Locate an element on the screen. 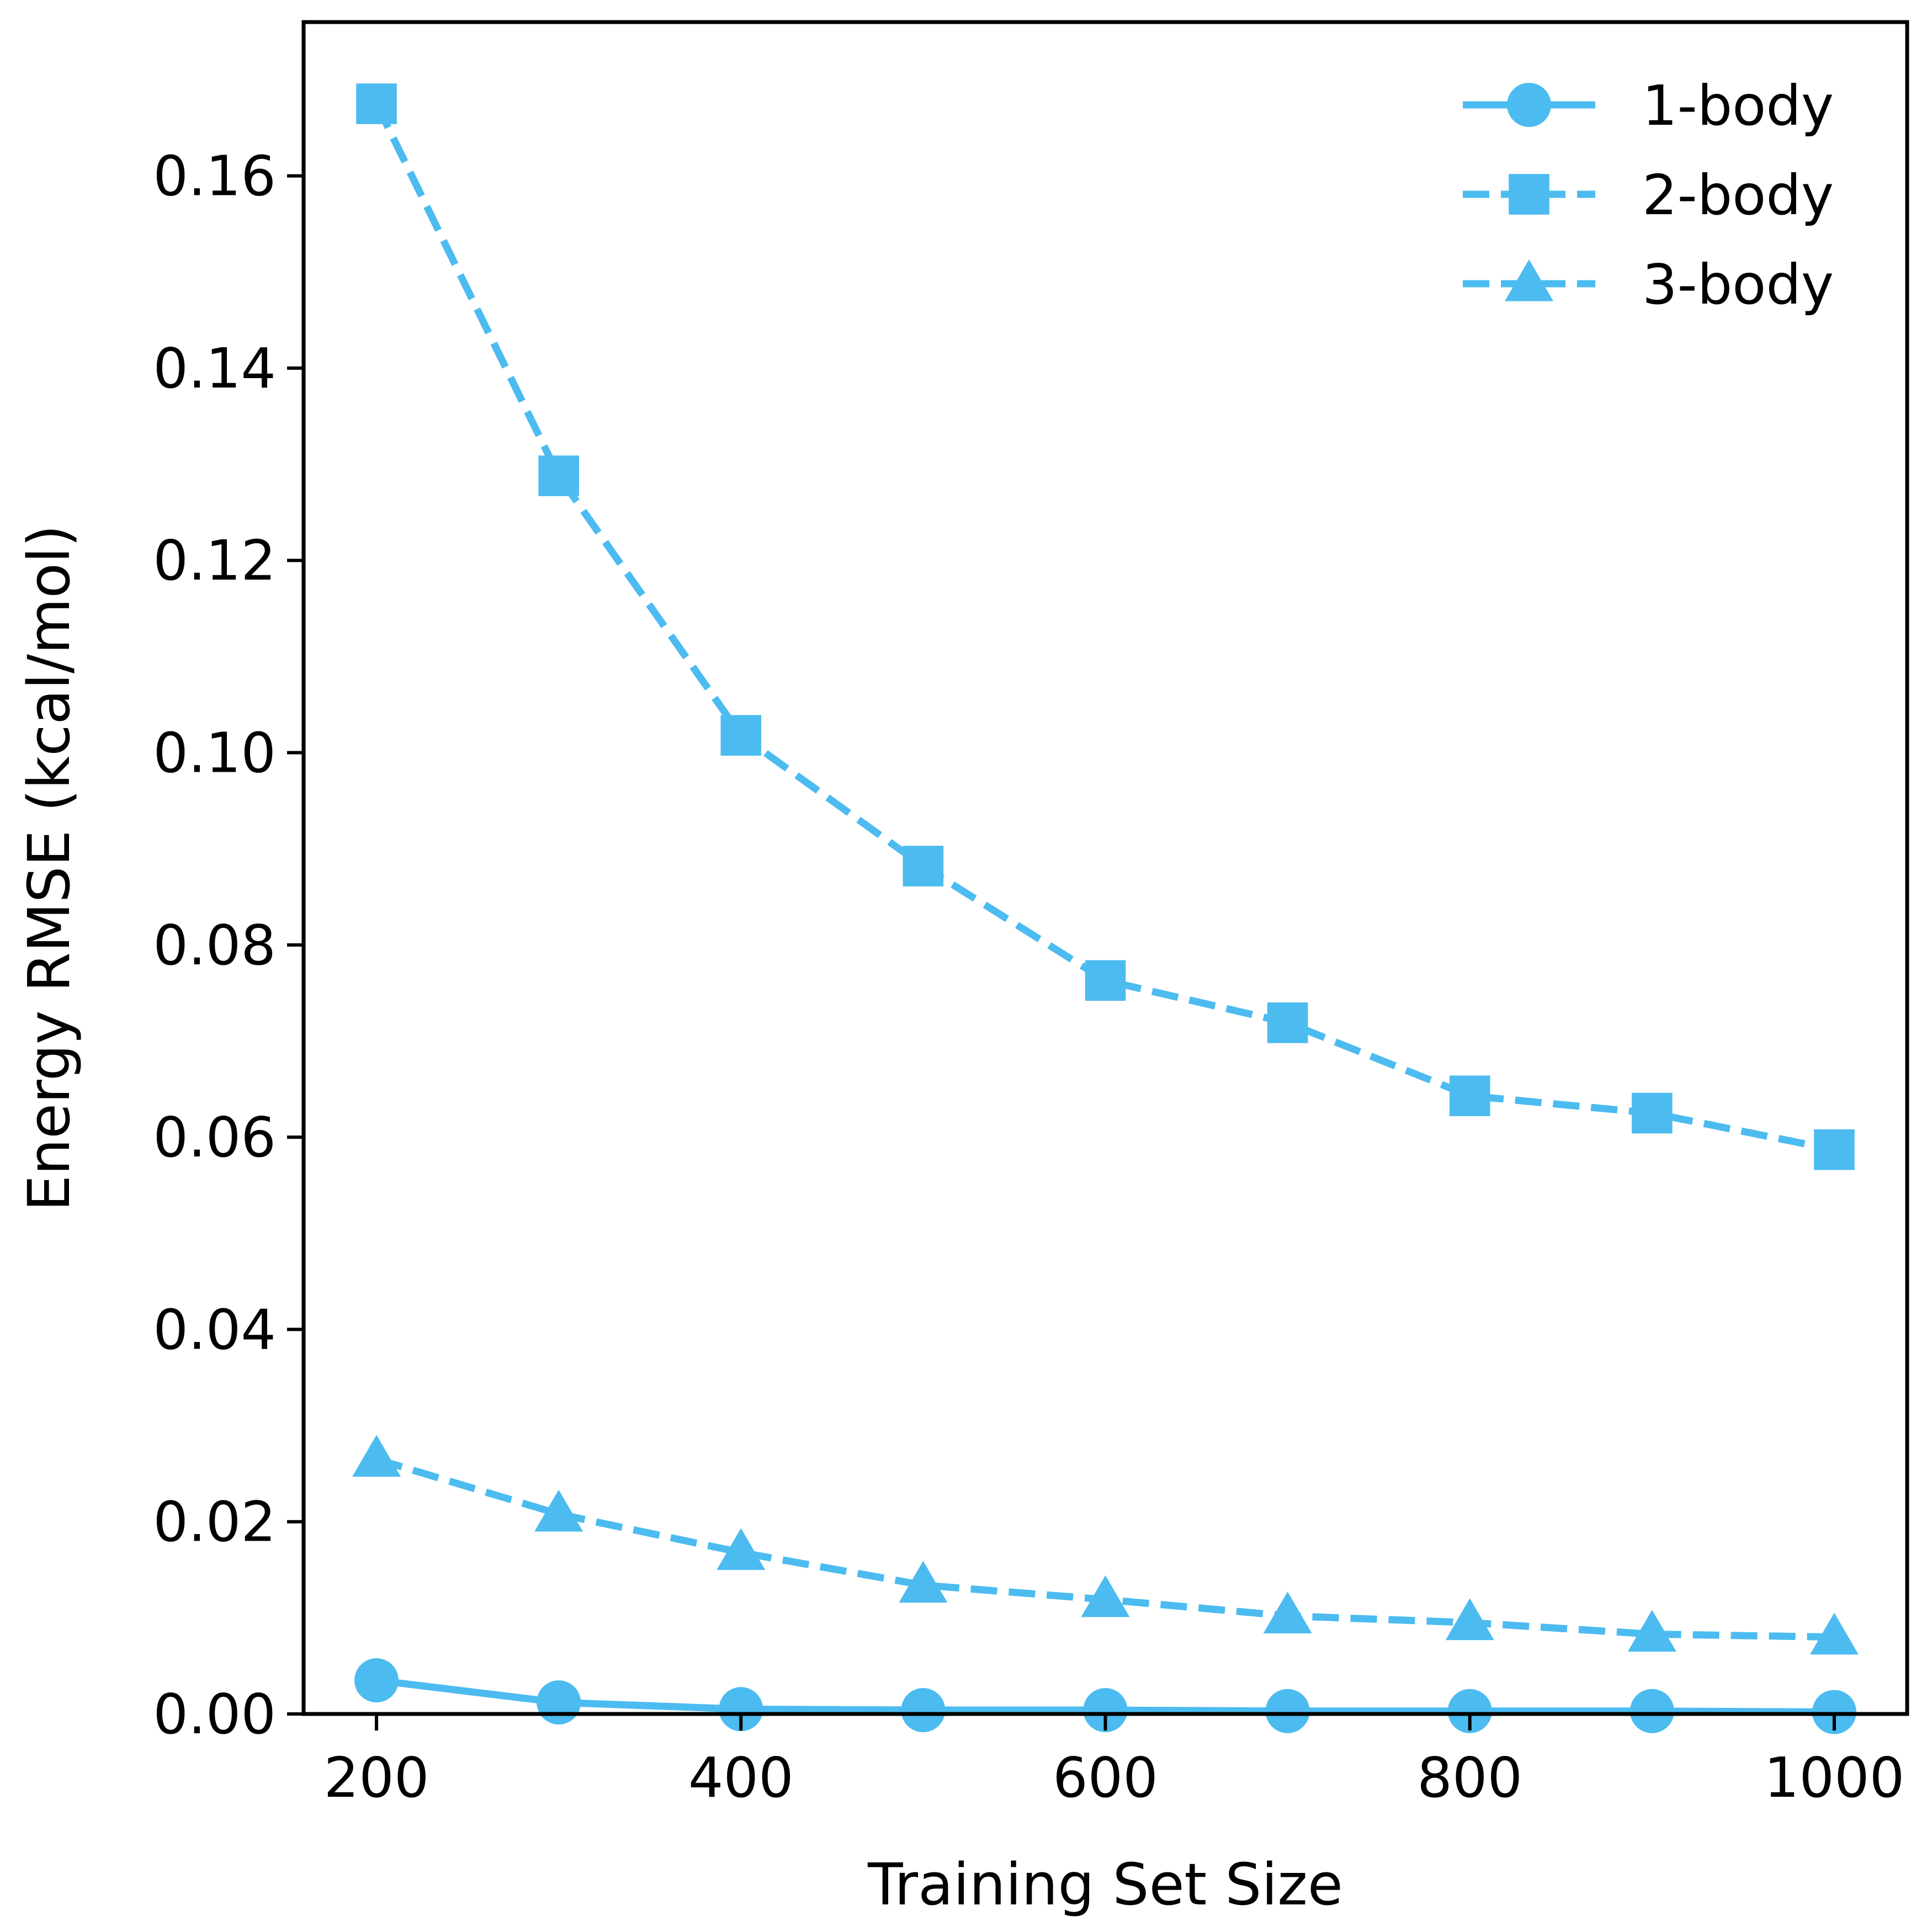 This screenshot has height=1932, width=1932. y-tick-label: 0.14 is located at coordinates (215, 369).